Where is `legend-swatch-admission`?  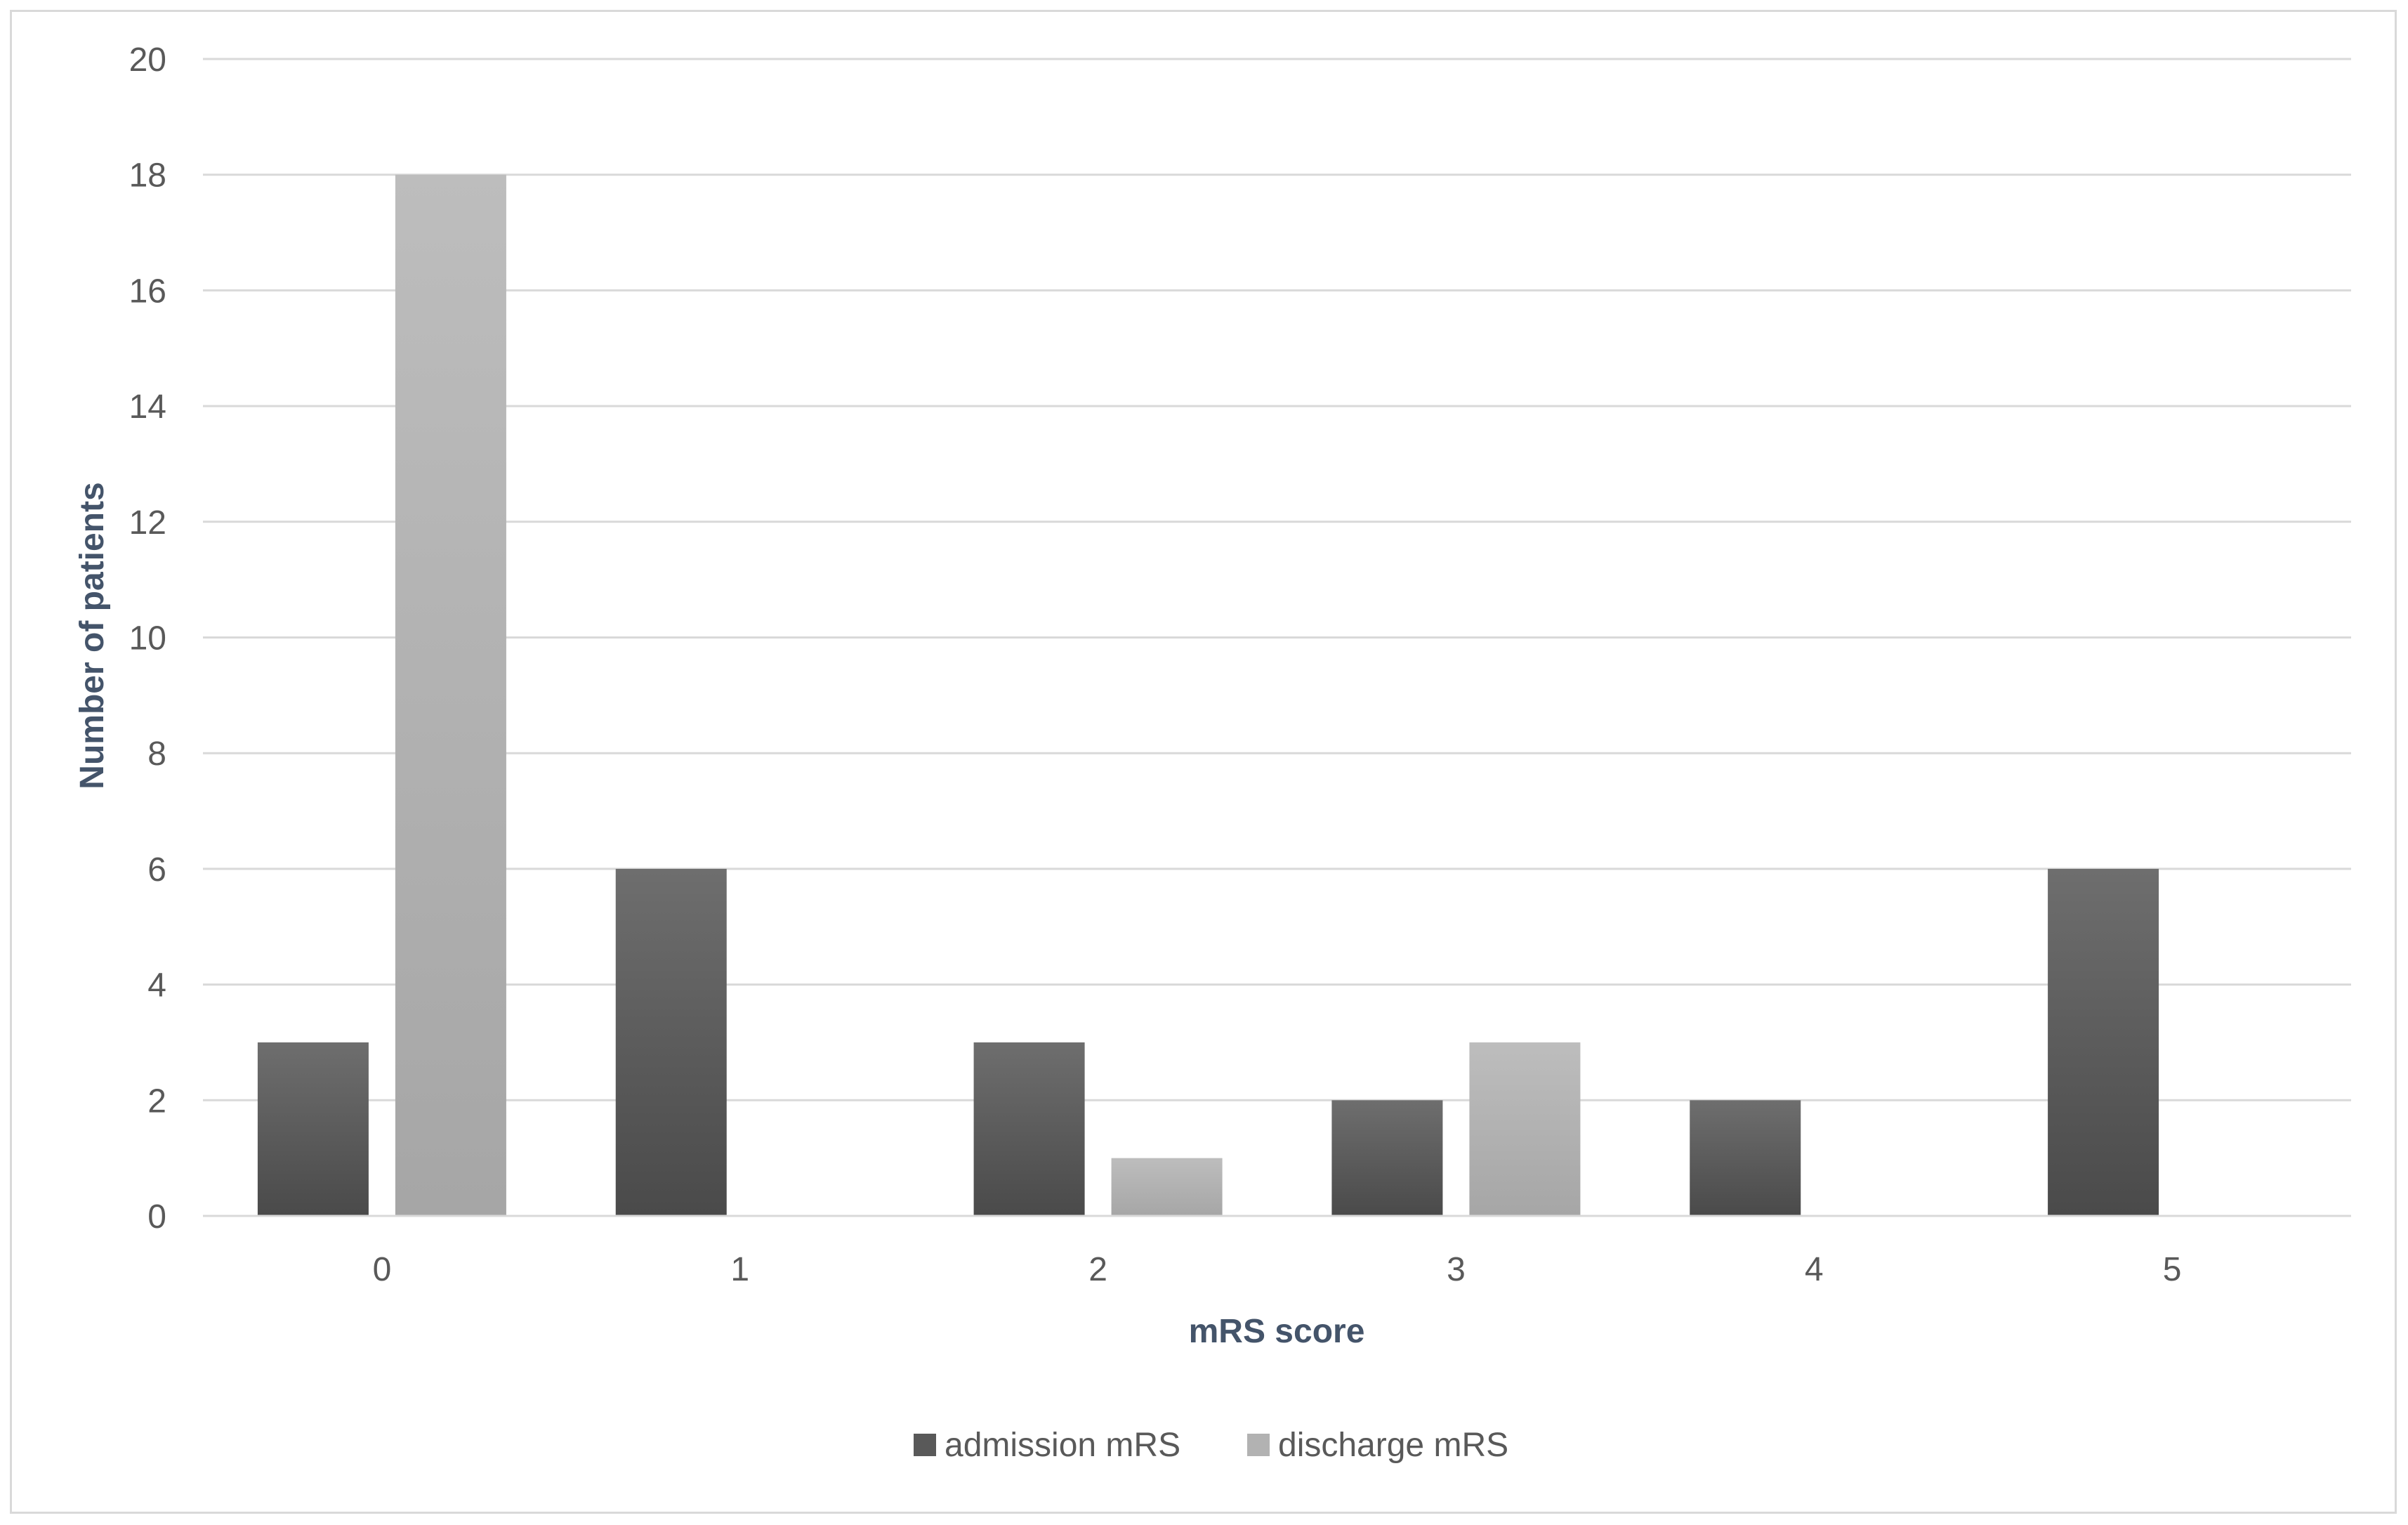 legend-swatch-admission is located at coordinates (925, 1445).